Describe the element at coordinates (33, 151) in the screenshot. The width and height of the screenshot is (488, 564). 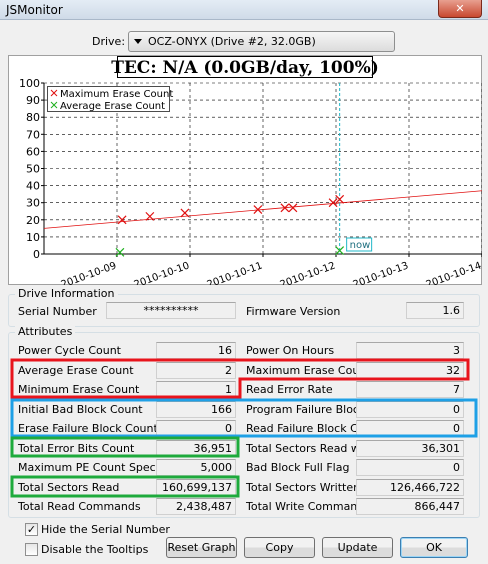
I see `y-tick-label: 60` at that location.